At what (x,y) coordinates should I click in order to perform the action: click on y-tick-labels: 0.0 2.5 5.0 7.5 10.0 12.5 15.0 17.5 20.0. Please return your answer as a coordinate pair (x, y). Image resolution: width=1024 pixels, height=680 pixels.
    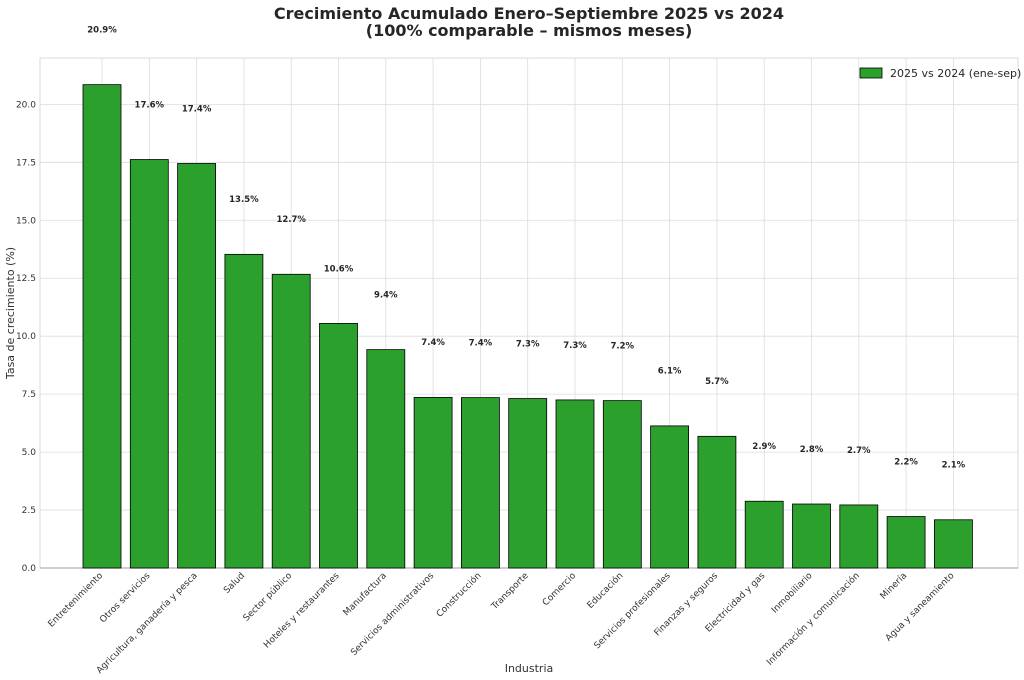
    Looking at the image, I should click on (26, 337).